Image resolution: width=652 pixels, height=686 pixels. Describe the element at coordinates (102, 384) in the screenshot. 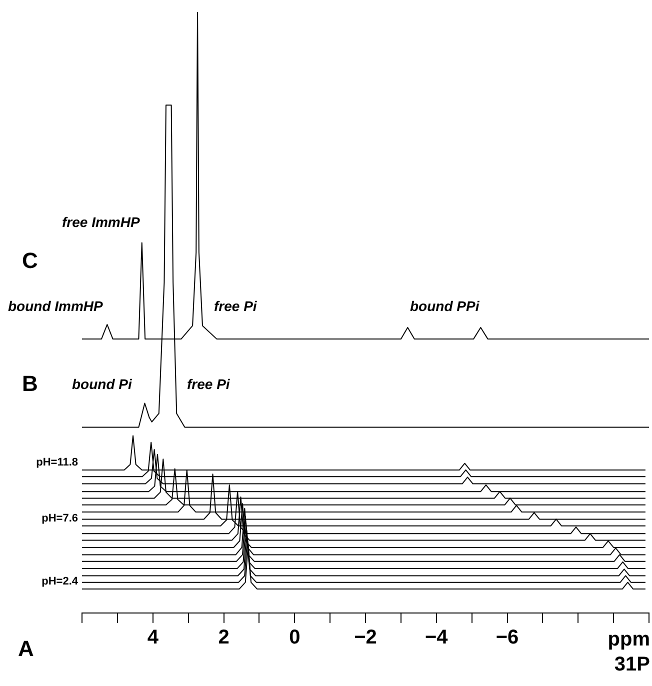

I see `annotation: bound Pi` at that location.